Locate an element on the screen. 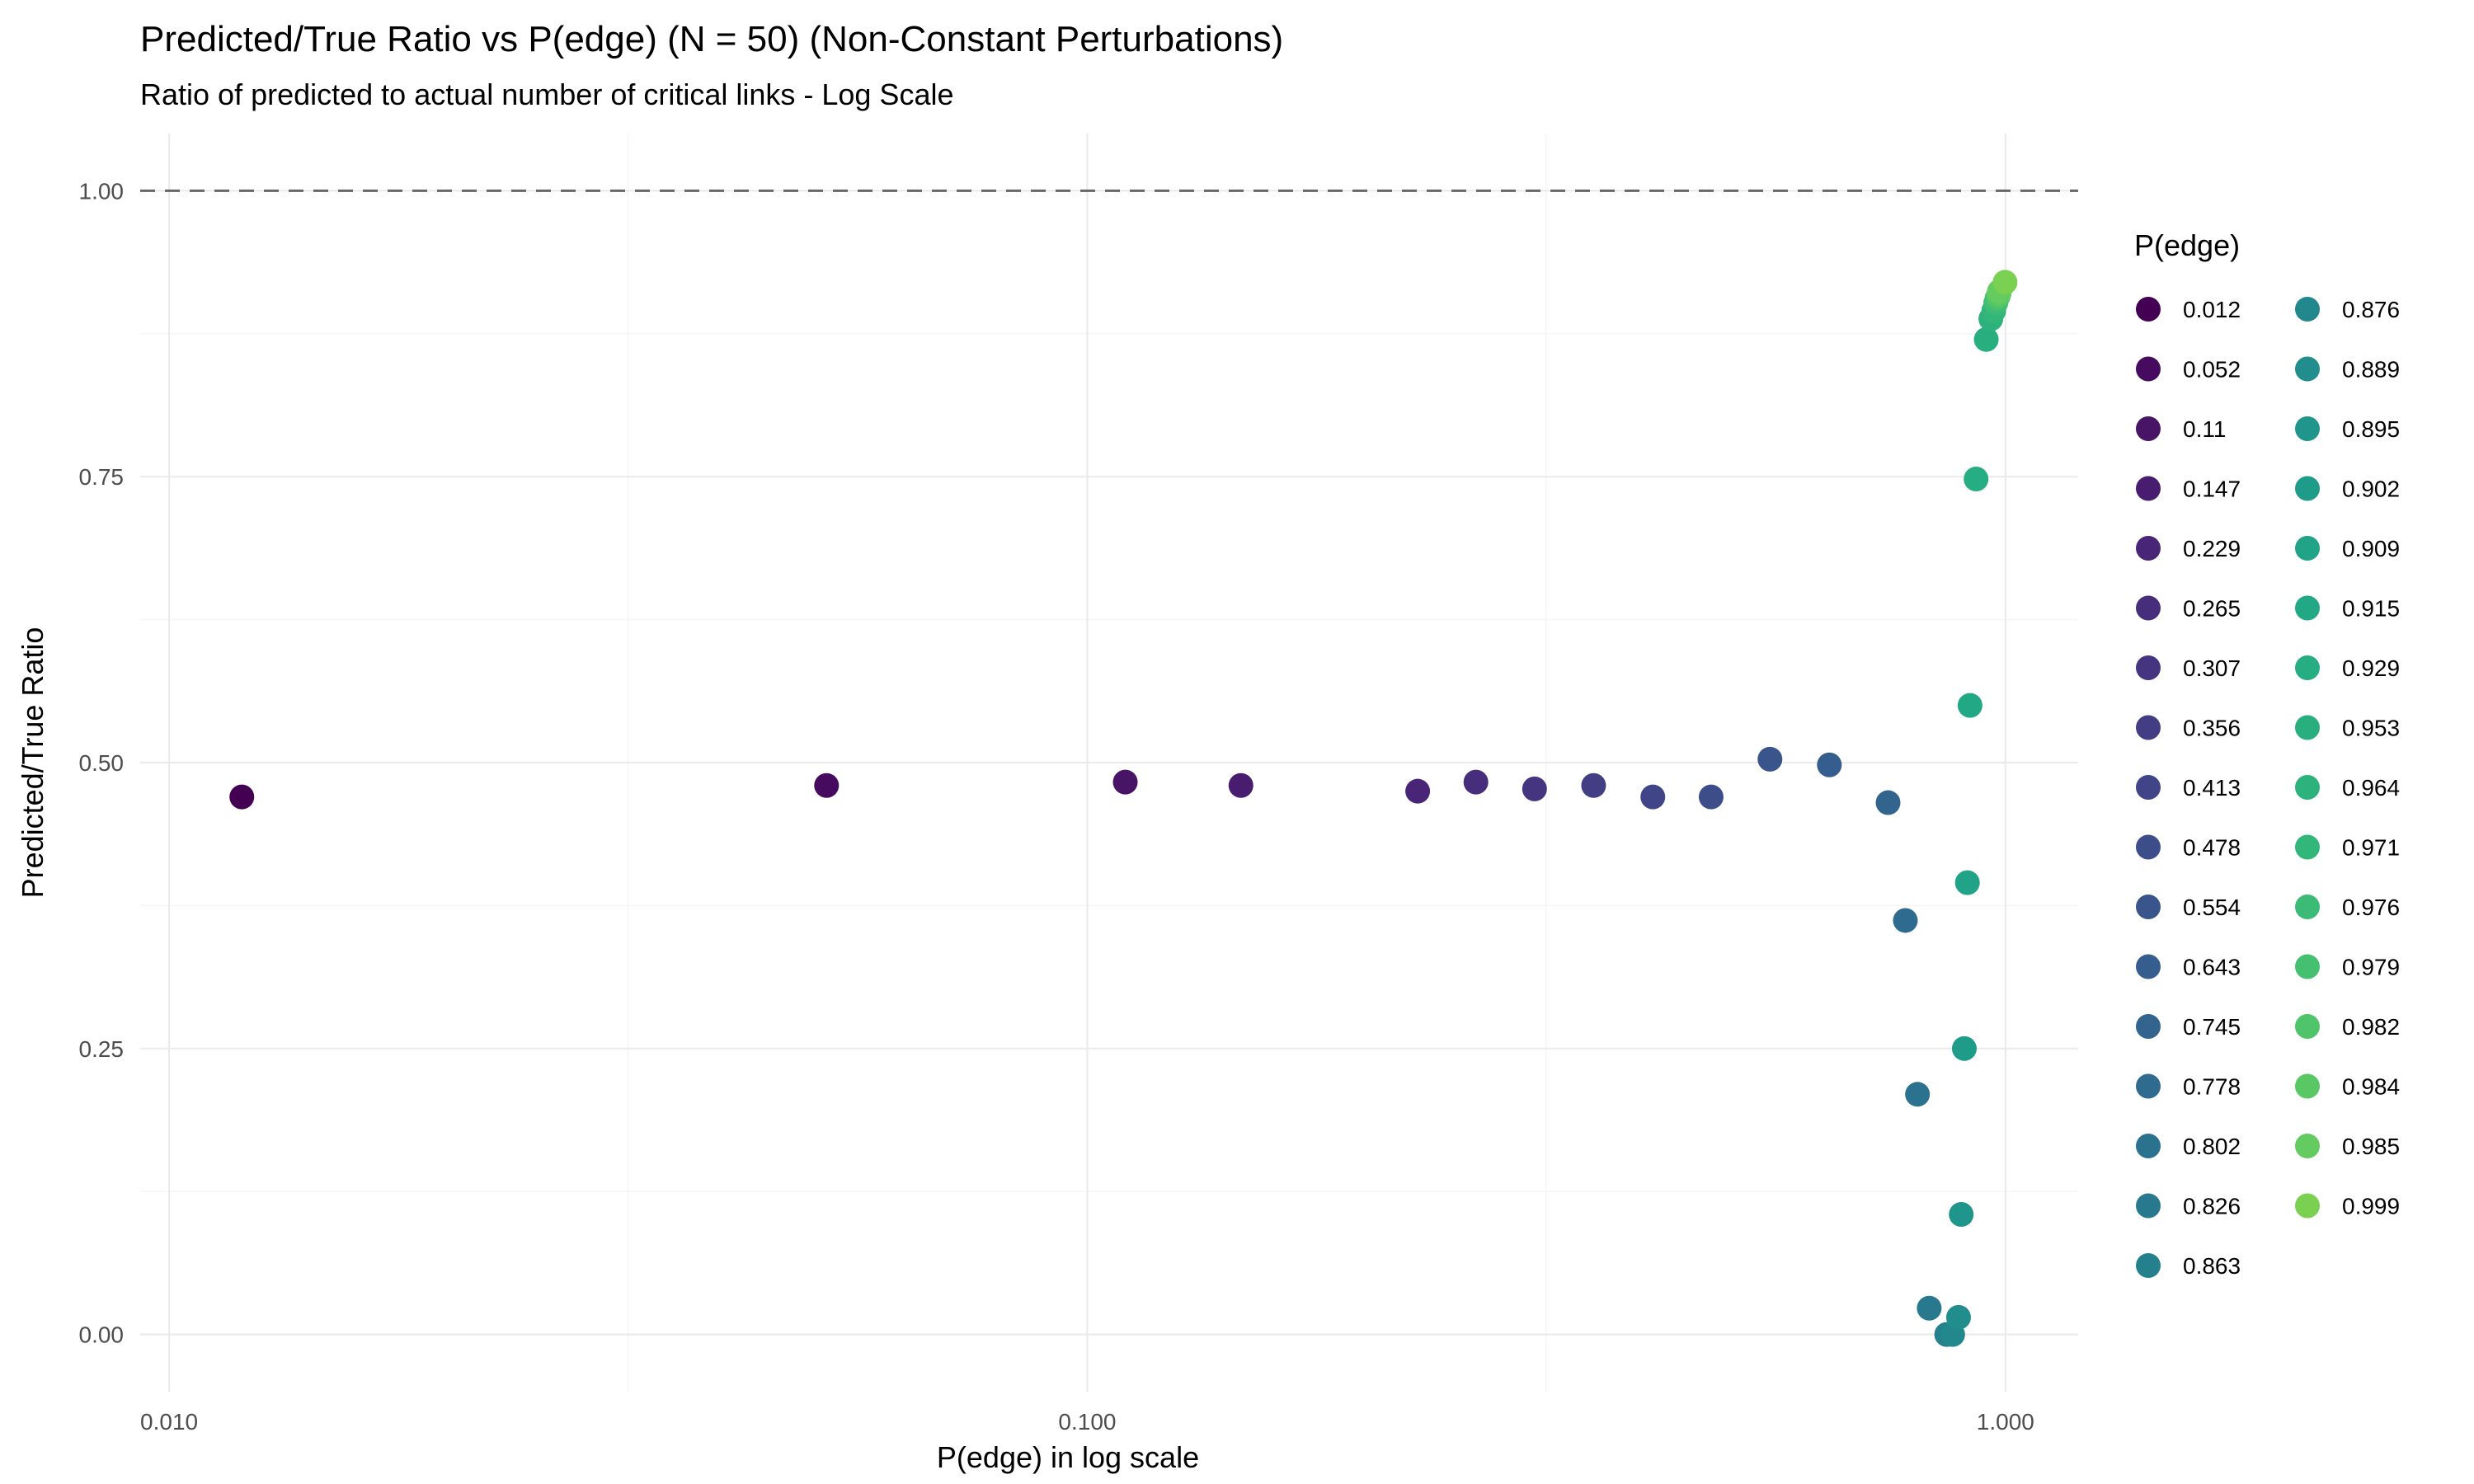 The image size is (2474, 1484). legend-label: 0.307 is located at coordinates (2212, 668).